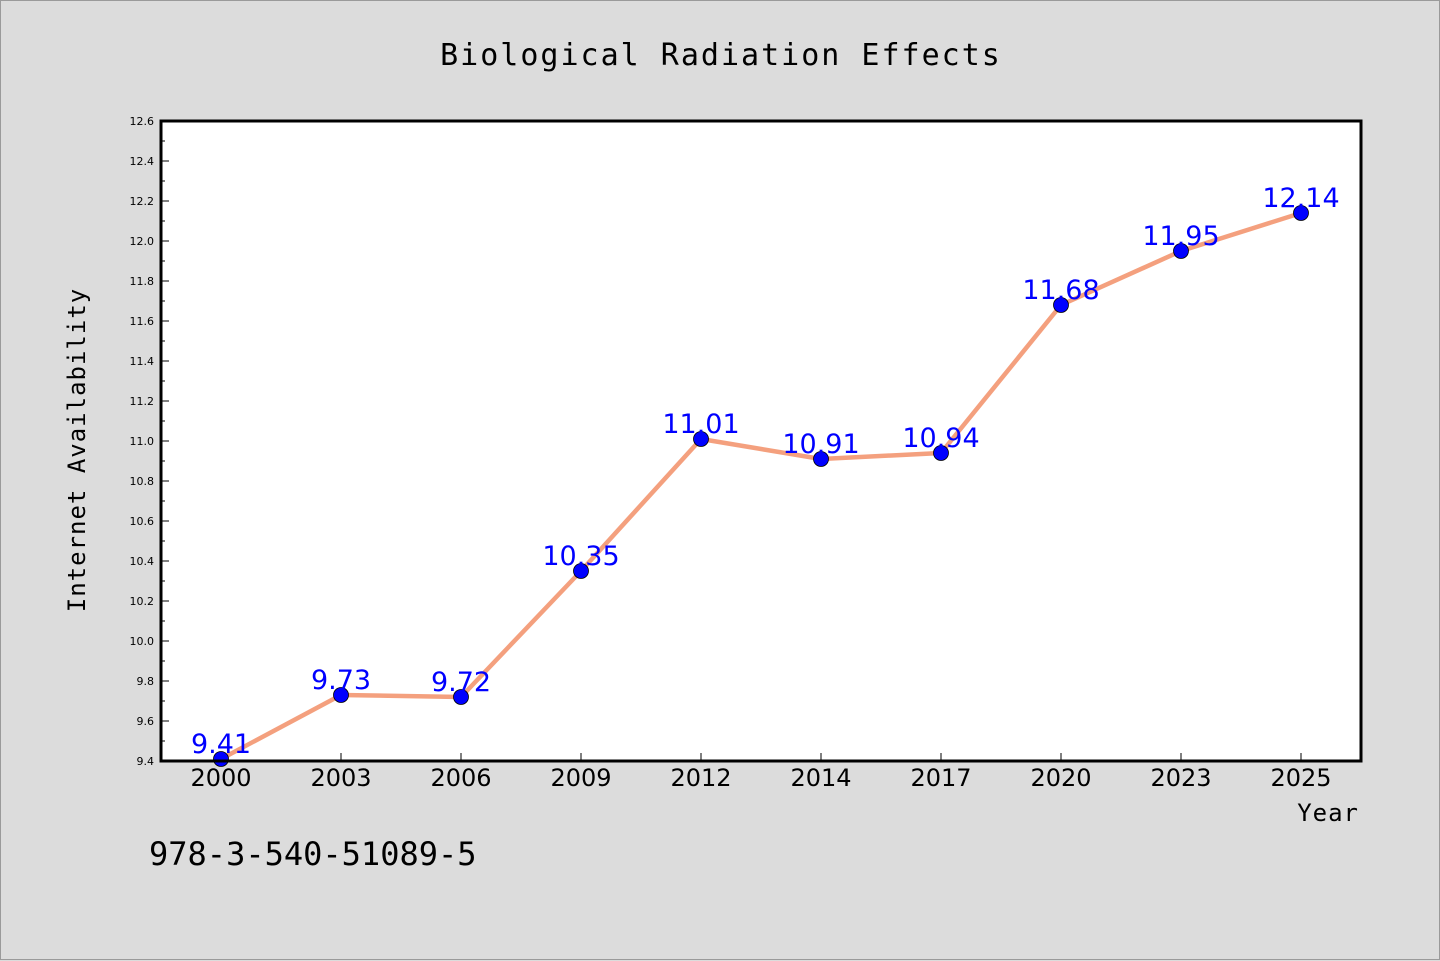 The width and height of the screenshot is (1440, 961). Describe the element at coordinates (460, 778) in the screenshot. I see `x-tick-label: 2006` at that location.